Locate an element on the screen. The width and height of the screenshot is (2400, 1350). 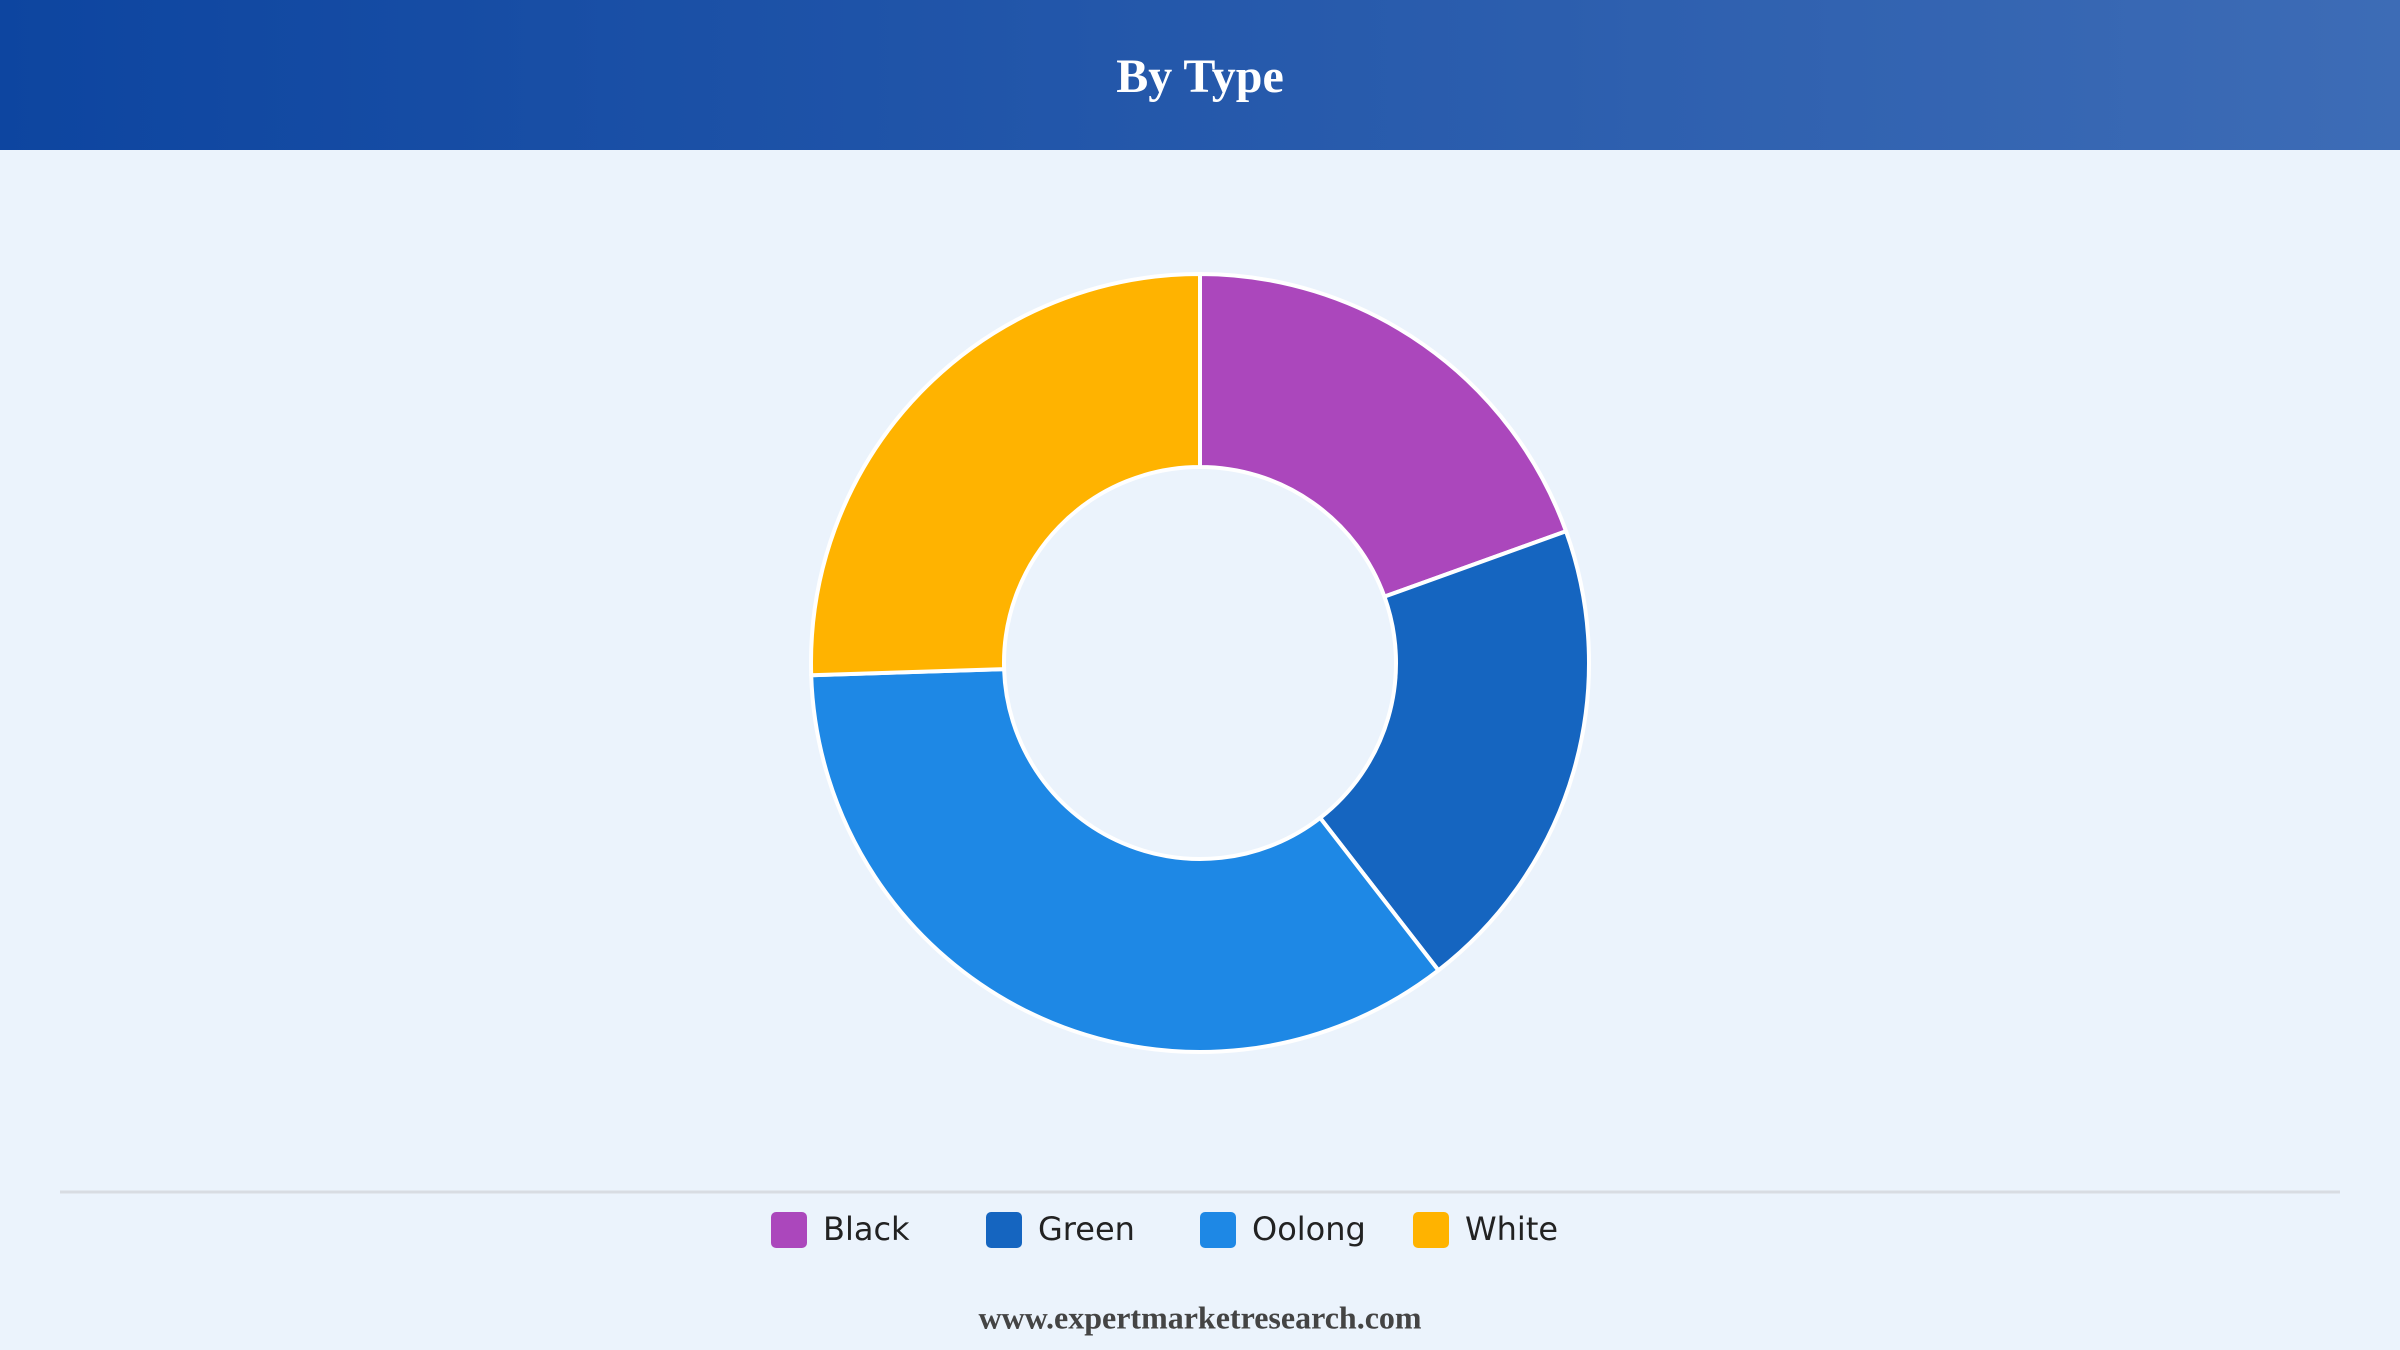
header-bar is located at coordinates (1200, 75).